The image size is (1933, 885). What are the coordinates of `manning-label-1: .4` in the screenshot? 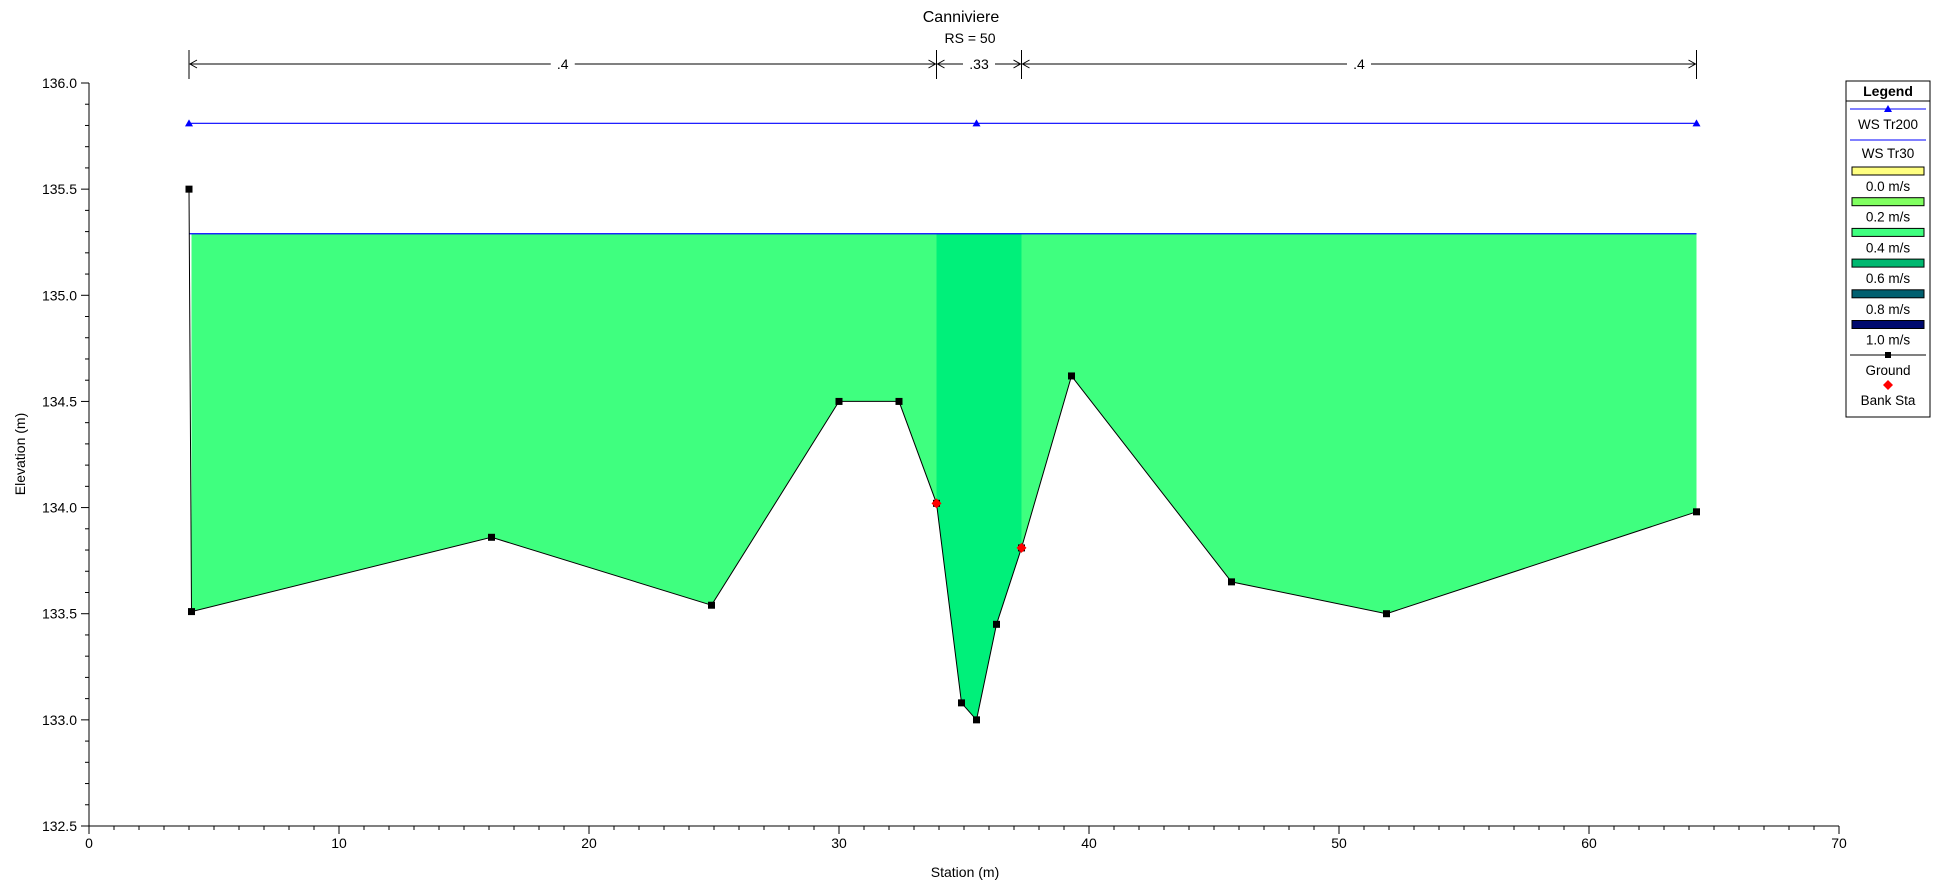 It's located at (563, 64).